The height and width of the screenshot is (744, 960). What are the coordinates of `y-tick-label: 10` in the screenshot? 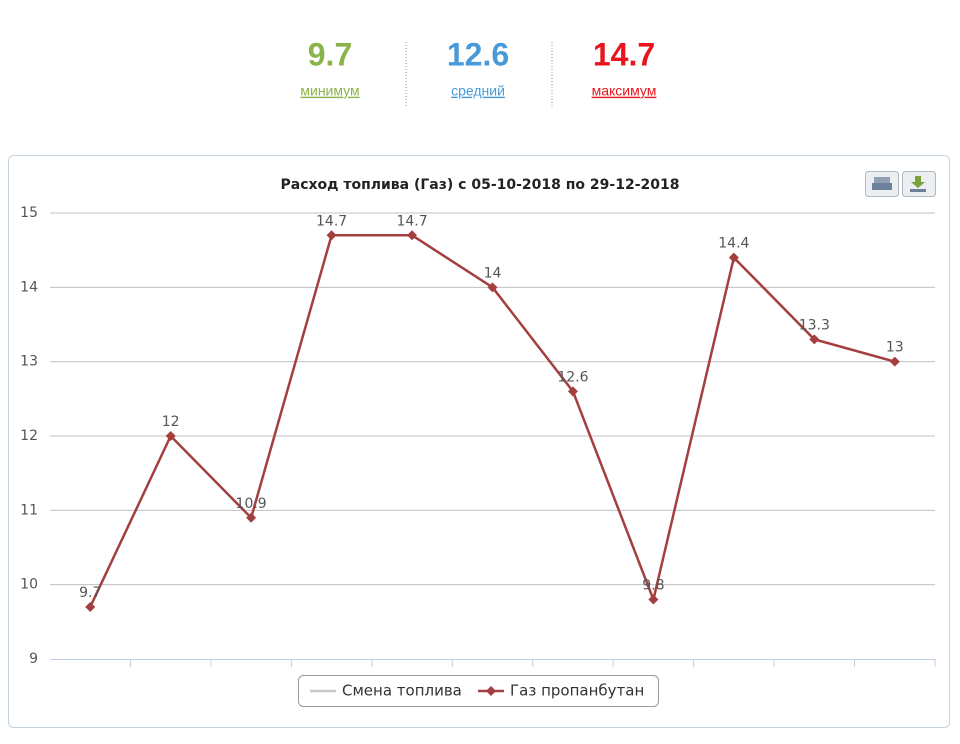 It's located at (29, 585).